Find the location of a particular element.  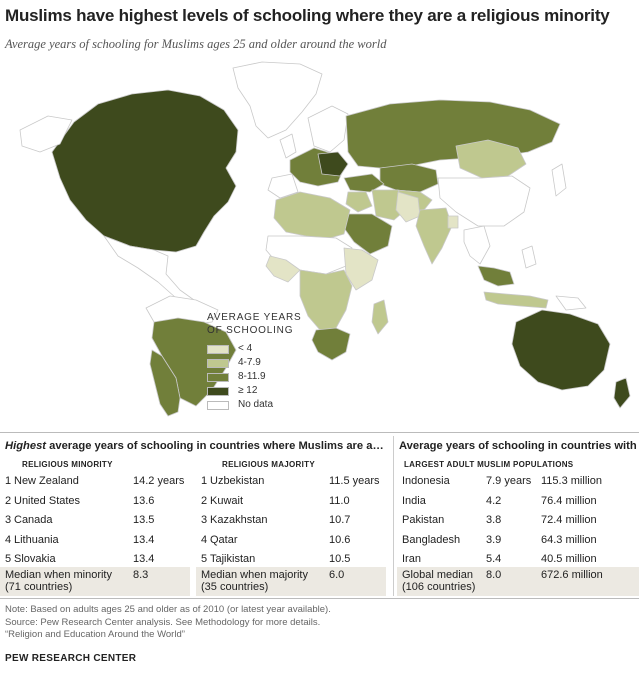

row-country: Iran is located at coordinates (411, 559).